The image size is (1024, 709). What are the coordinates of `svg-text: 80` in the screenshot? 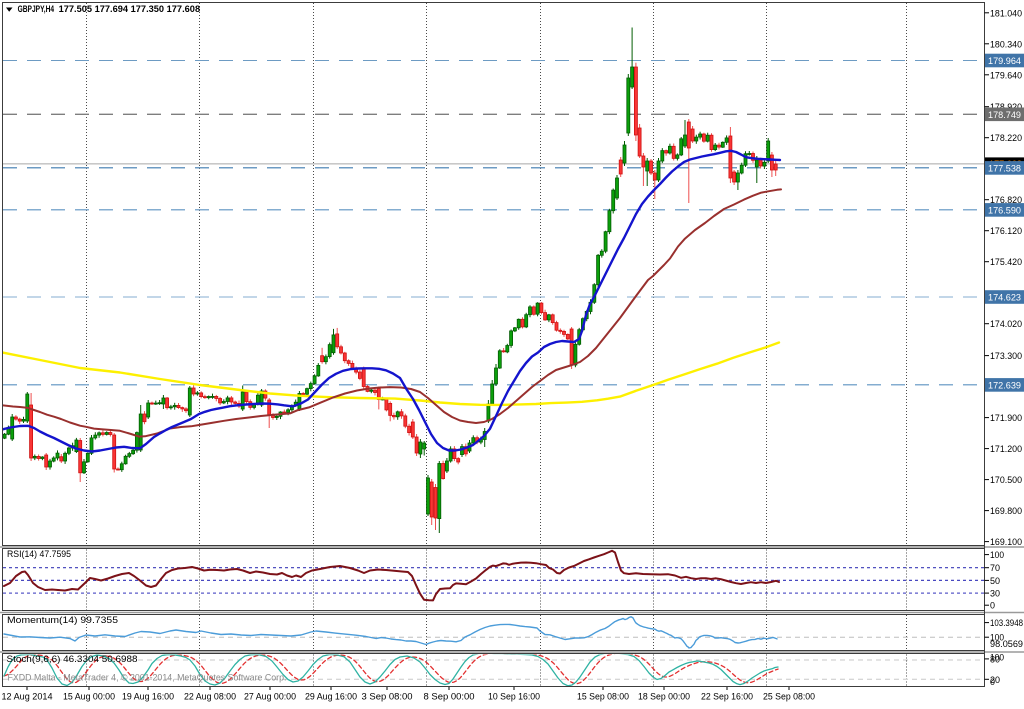 It's located at (995, 659).